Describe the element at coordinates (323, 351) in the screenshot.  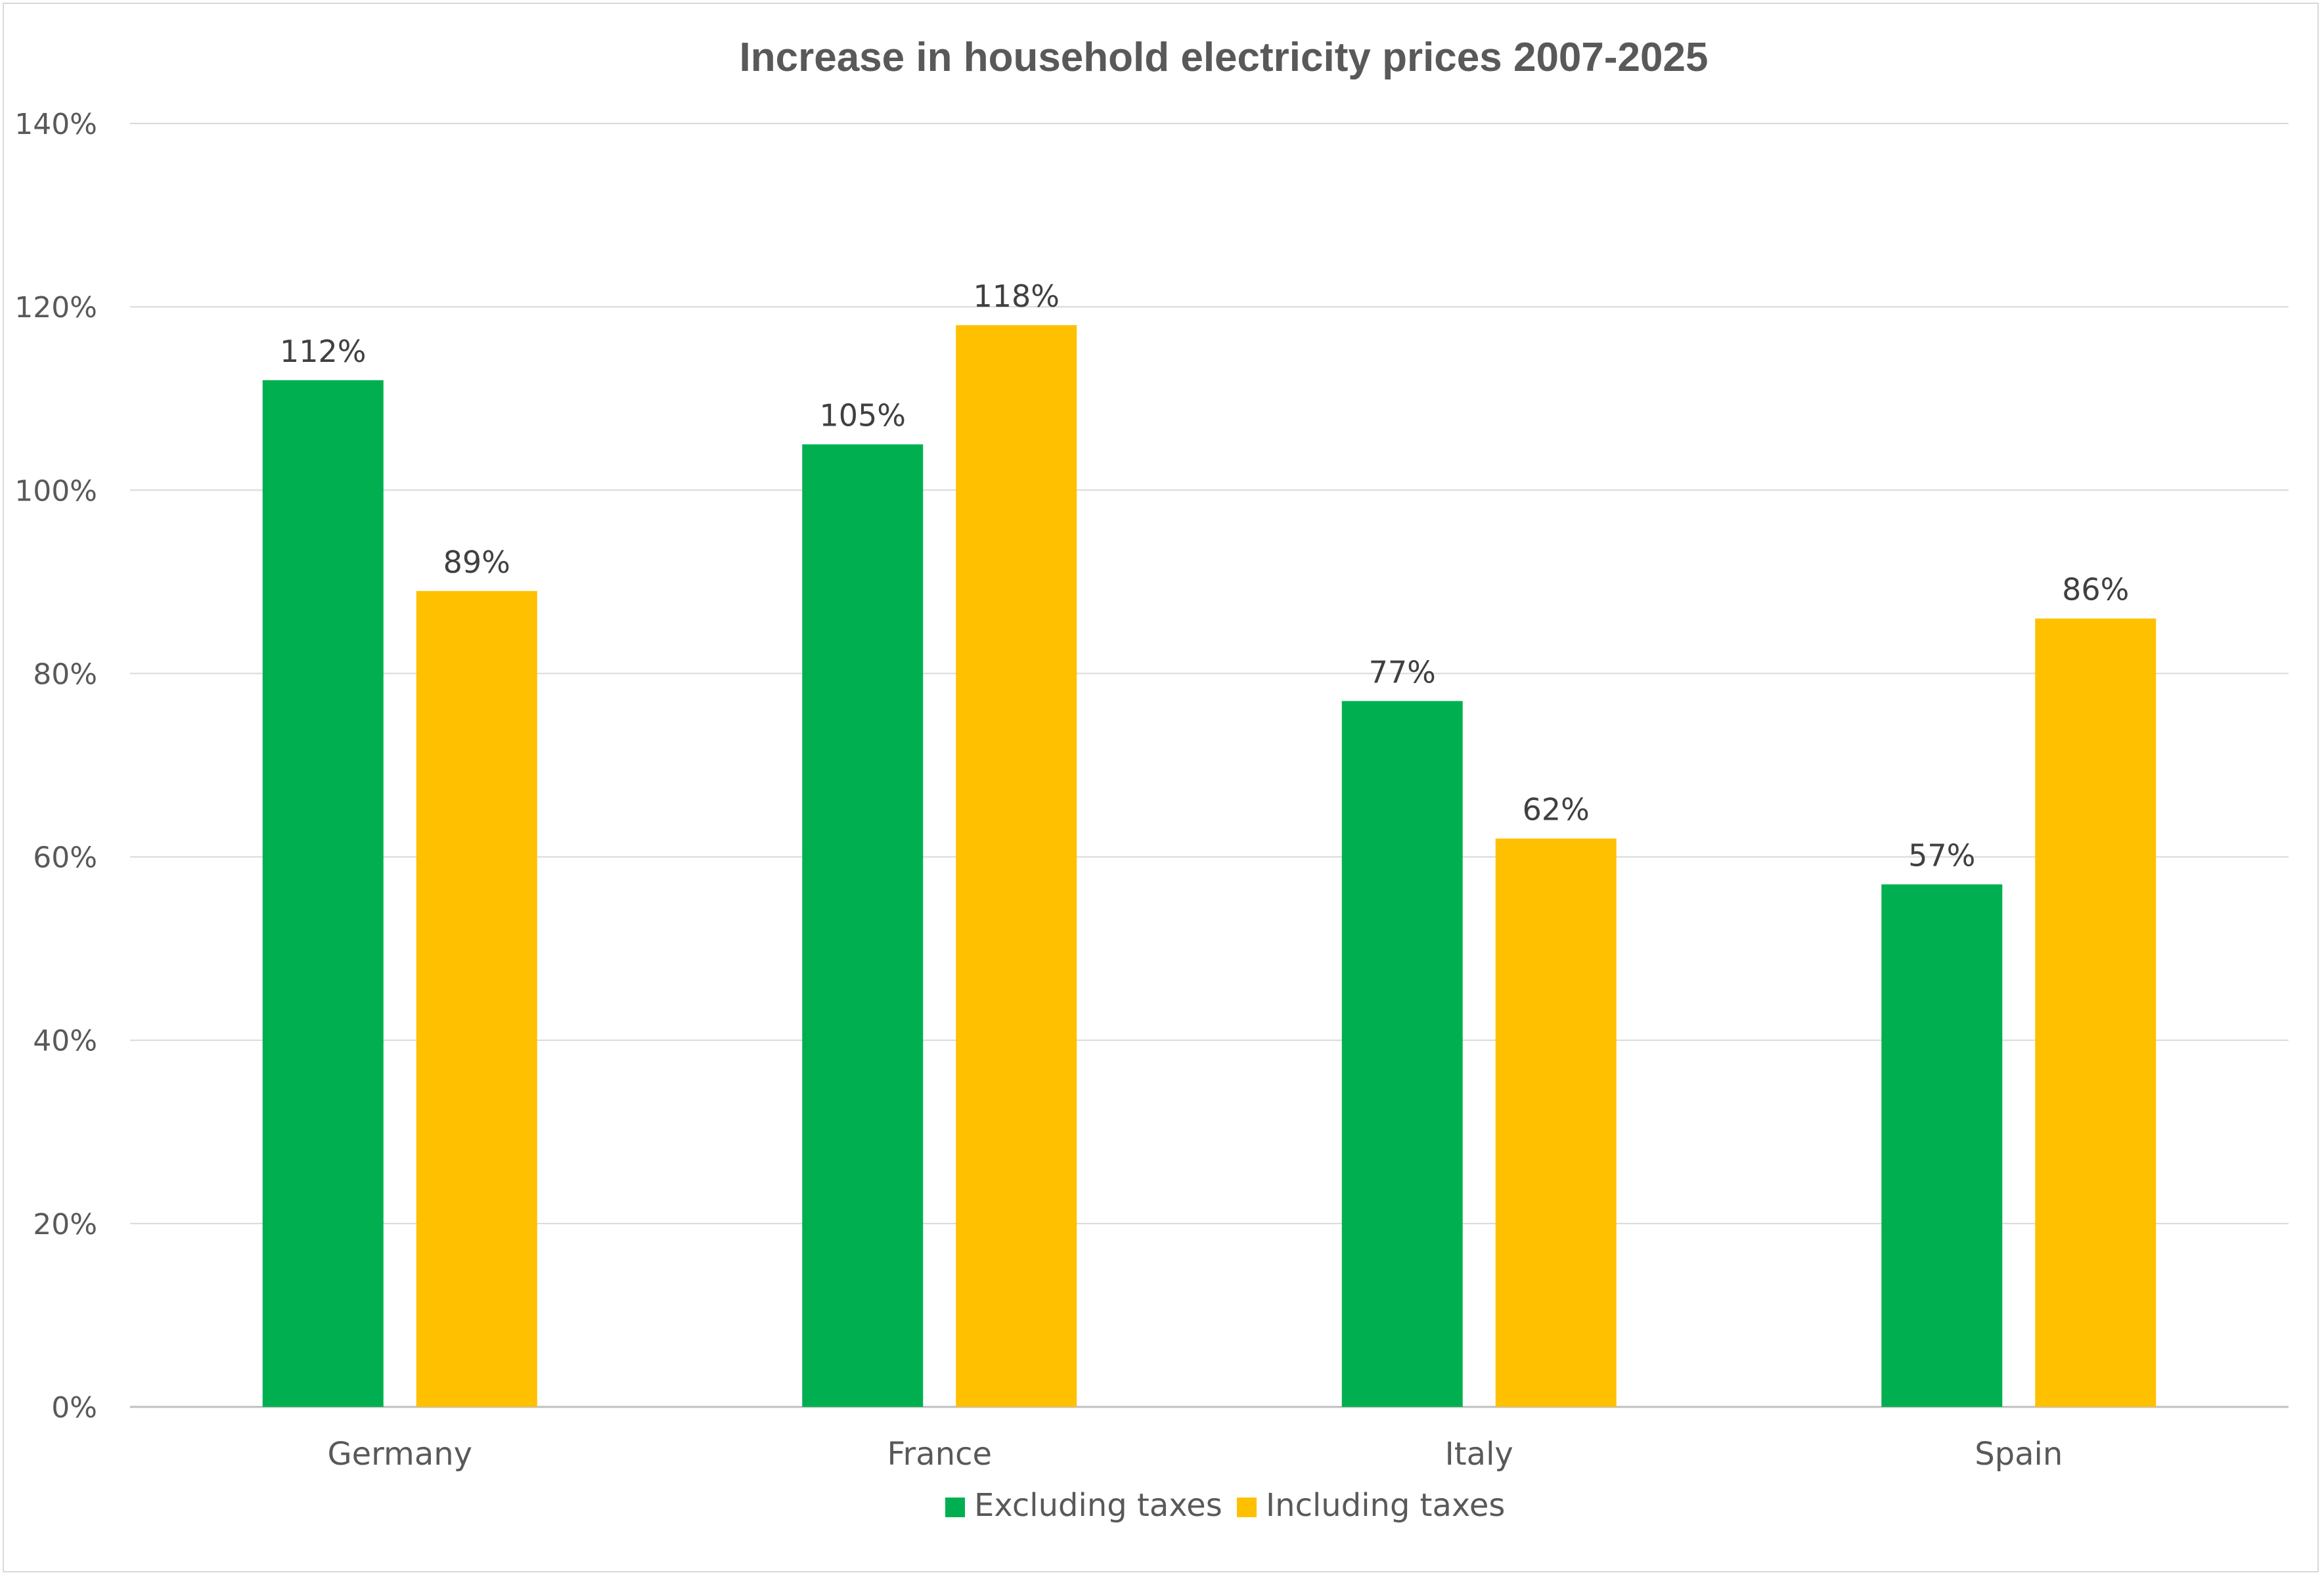
I see `data-label: 112%` at that location.